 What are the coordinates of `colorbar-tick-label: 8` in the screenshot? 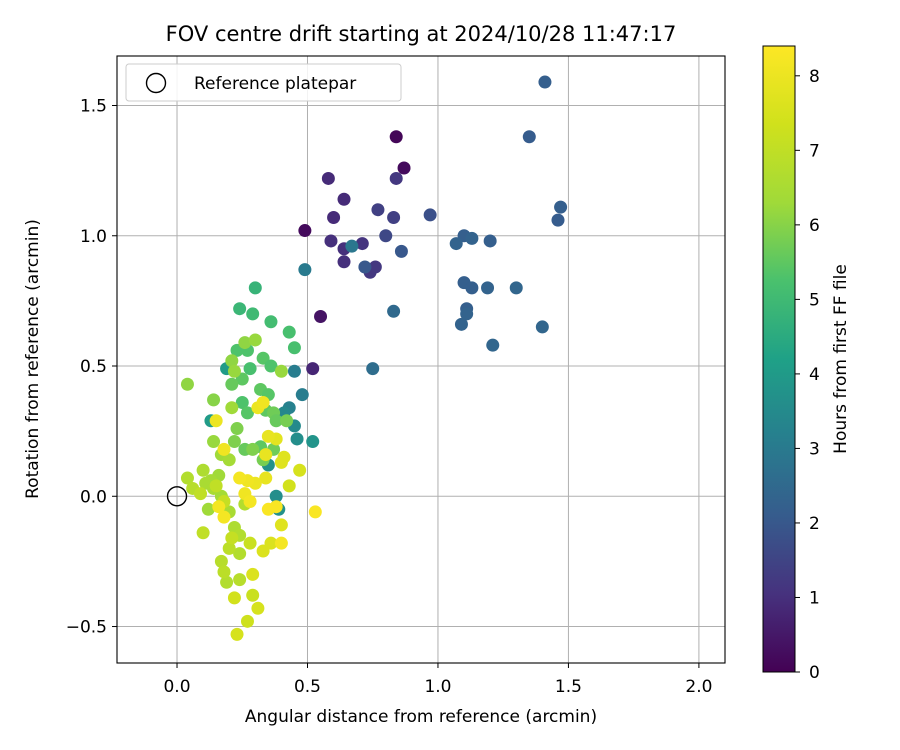 It's located at (814, 77).